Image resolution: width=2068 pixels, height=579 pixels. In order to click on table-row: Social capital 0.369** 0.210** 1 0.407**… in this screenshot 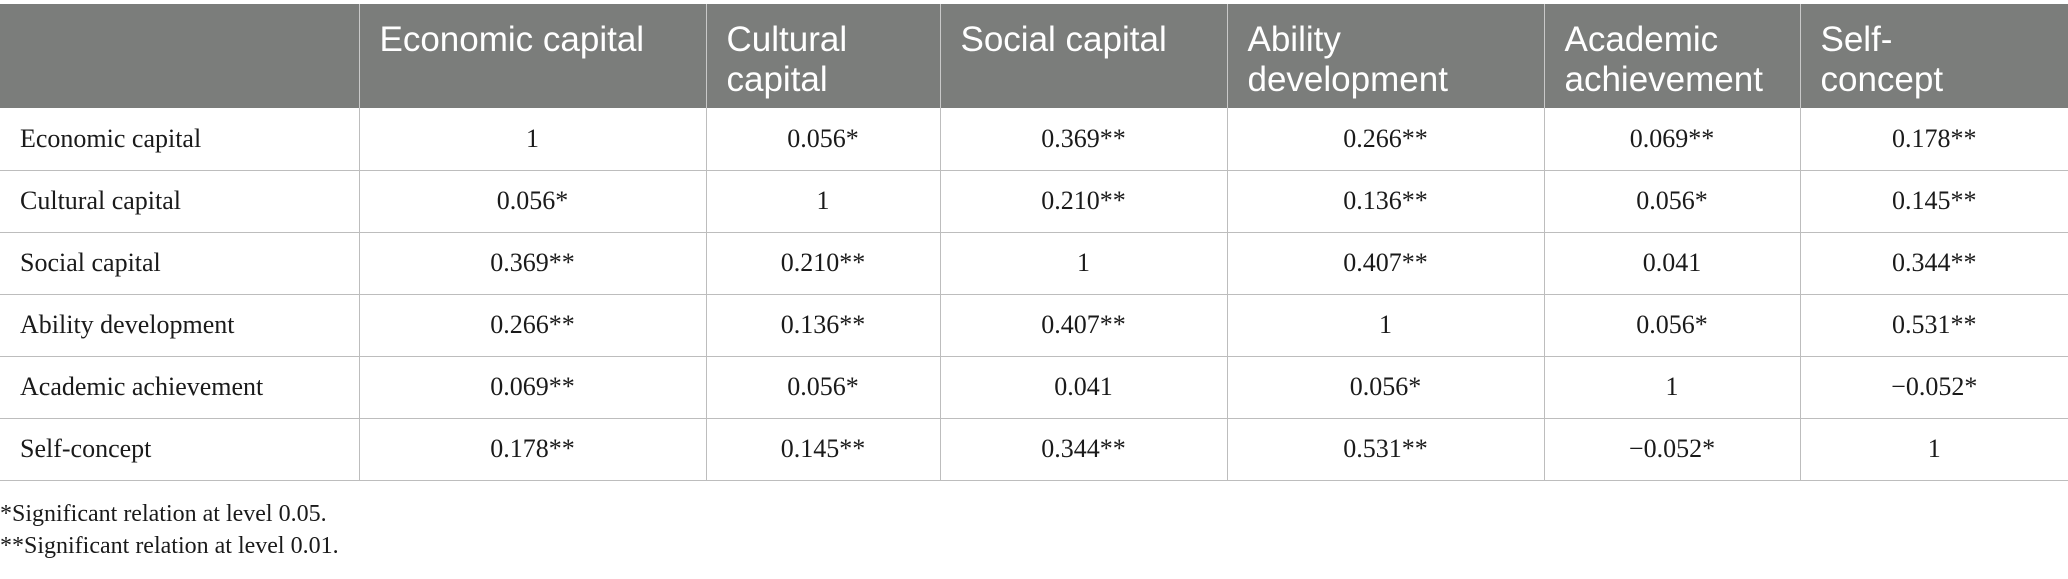, I will do `click(1034, 263)`.